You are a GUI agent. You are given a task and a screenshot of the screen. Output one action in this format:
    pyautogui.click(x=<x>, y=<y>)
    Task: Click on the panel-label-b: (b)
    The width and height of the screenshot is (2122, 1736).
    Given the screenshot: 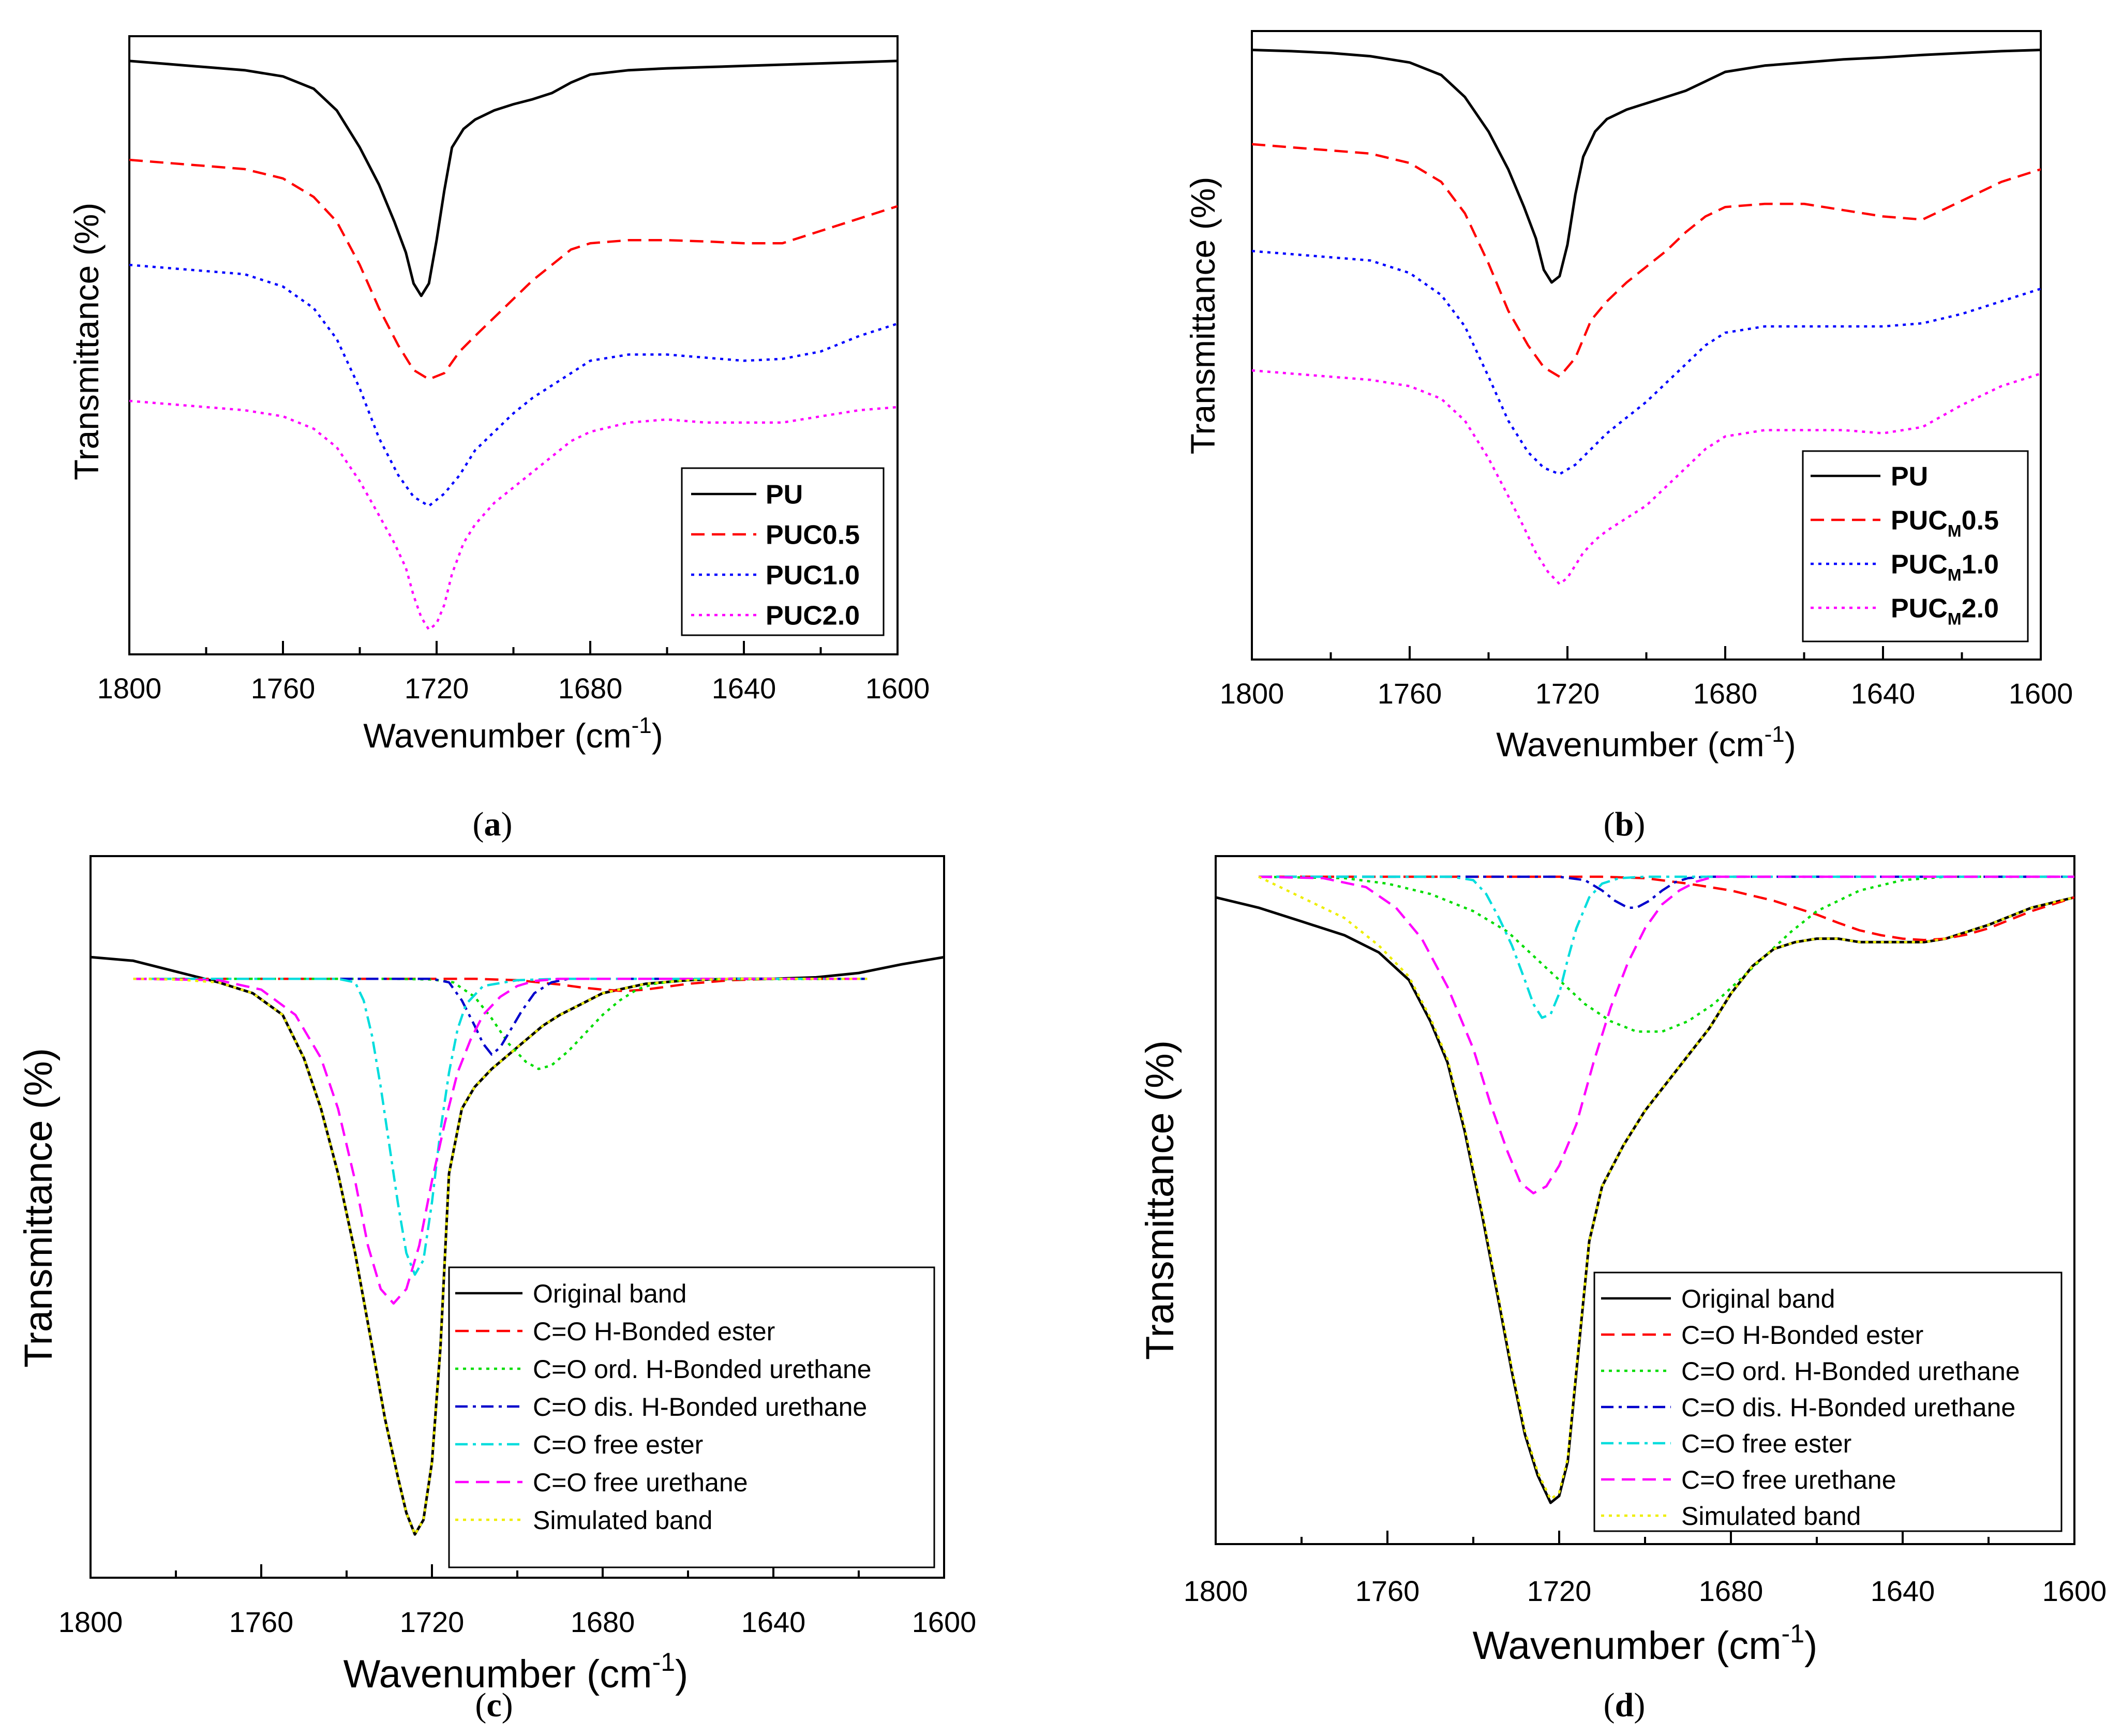 What is the action you would take?
    pyautogui.click(x=1625, y=824)
    